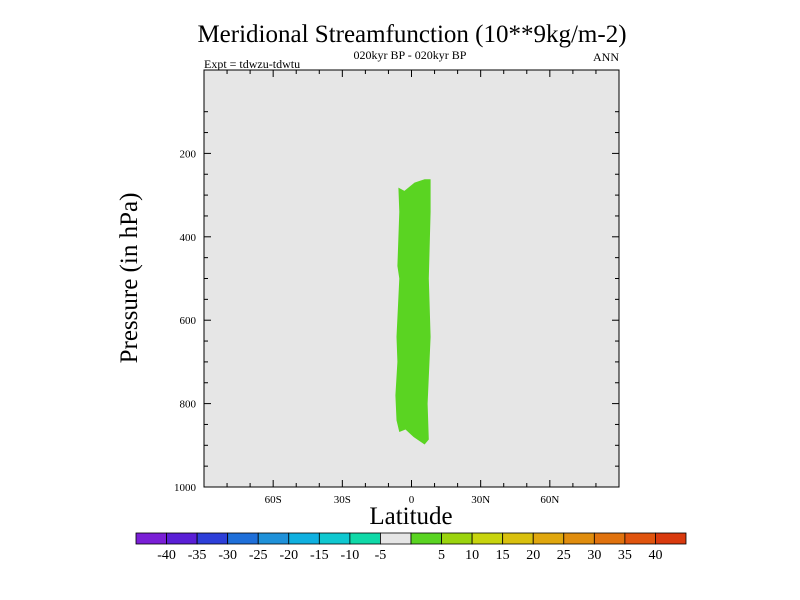 The image size is (800, 600). Describe the element at coordinates (549, 500) in the screenshot. I see `x-tick-label: 60N` at that location.